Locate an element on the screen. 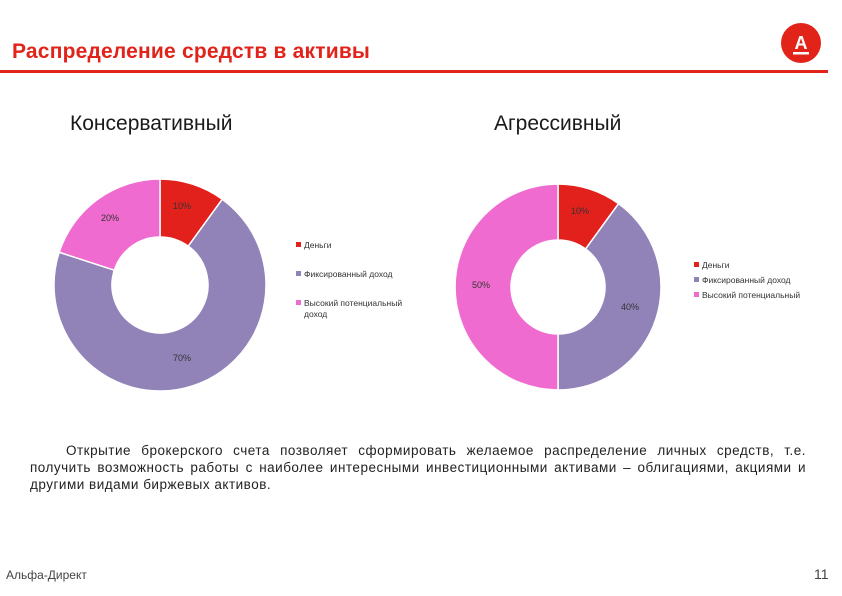 Image resolution: width=842 pixels, height=596 pixels. aggressive-legend-label-fixed-income: Фиксированный доход is located at coordinates (746, 280).